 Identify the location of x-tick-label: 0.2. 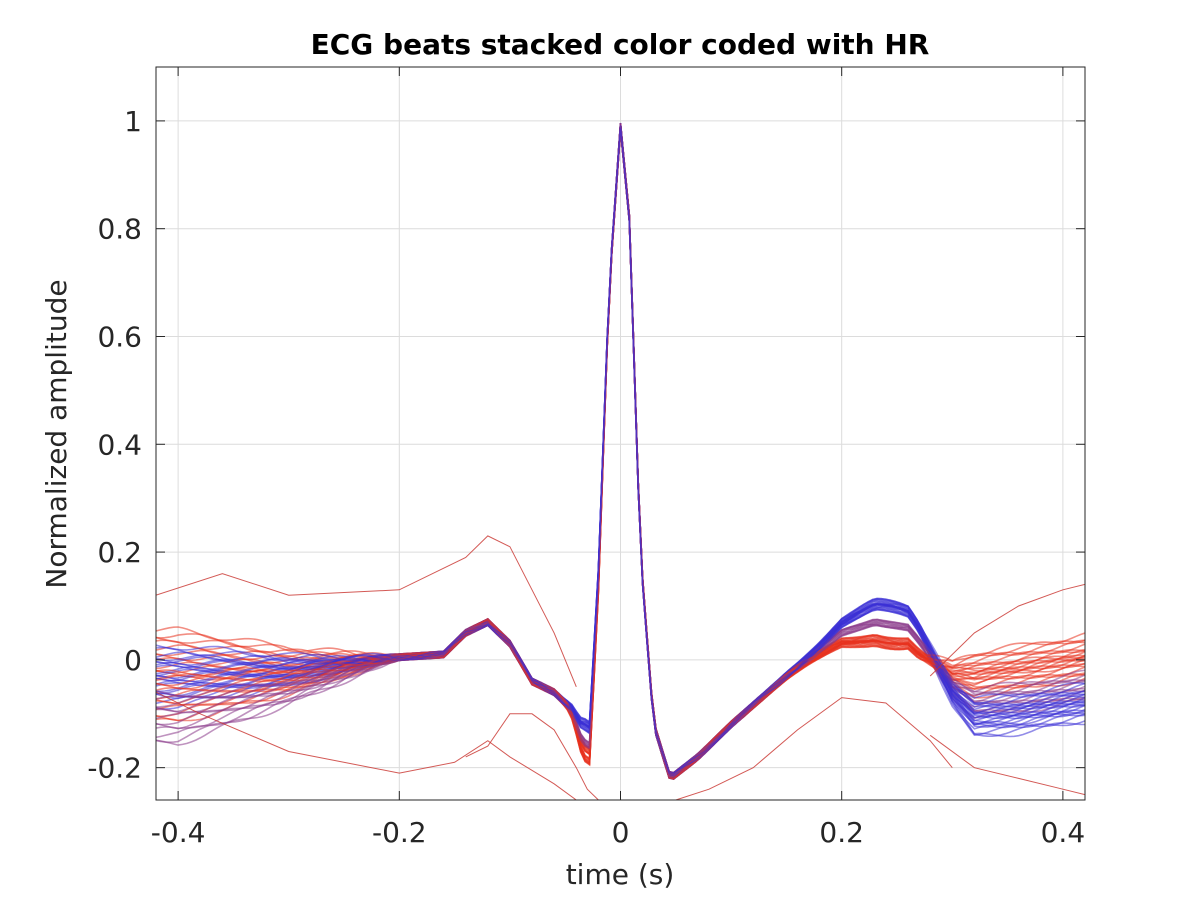
(841, 832).